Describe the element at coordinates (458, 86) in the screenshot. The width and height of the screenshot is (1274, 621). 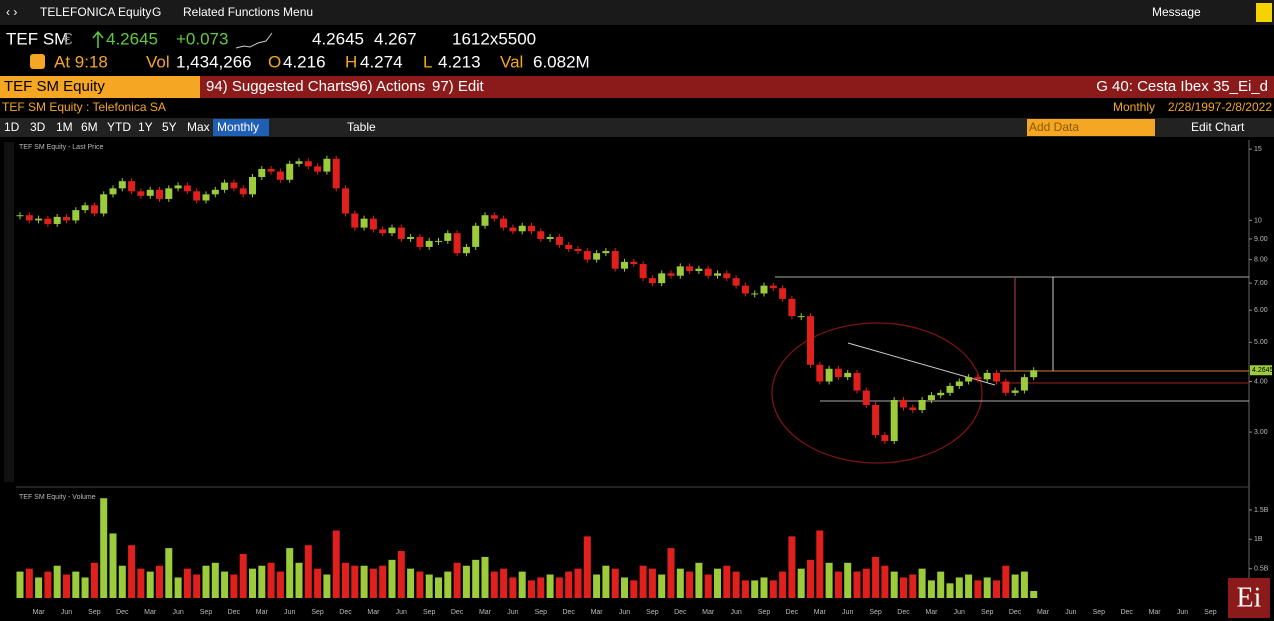
I see `edit: 97) Edit` at that location.